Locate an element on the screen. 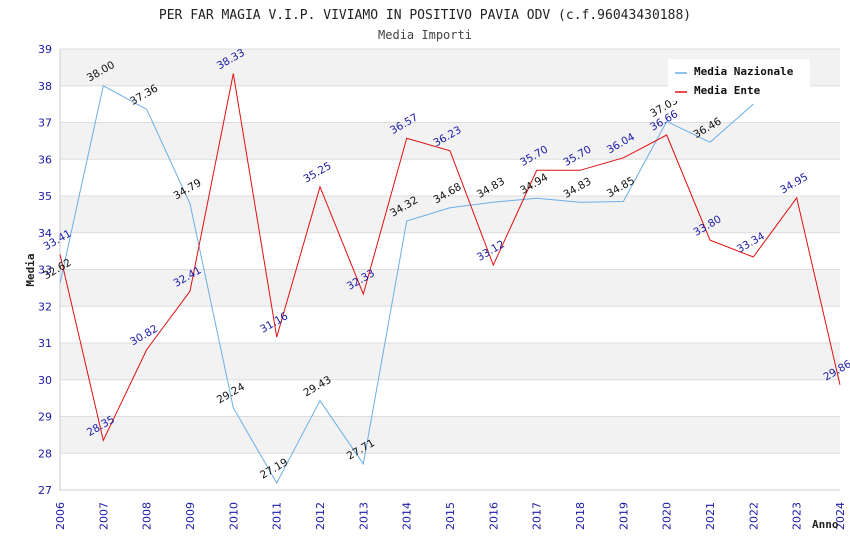 The image size is (850, 550). y-tick-label: 34 is located at coordinates (45, 233).